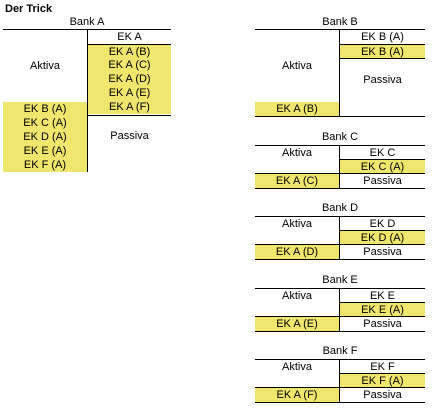 This screenshot has height=408, width=432. What do you see at coordinates (382, 166) in the screenshot?
I see `bank-c-right-item: EK C (A)` at bounding box center [382, 166].